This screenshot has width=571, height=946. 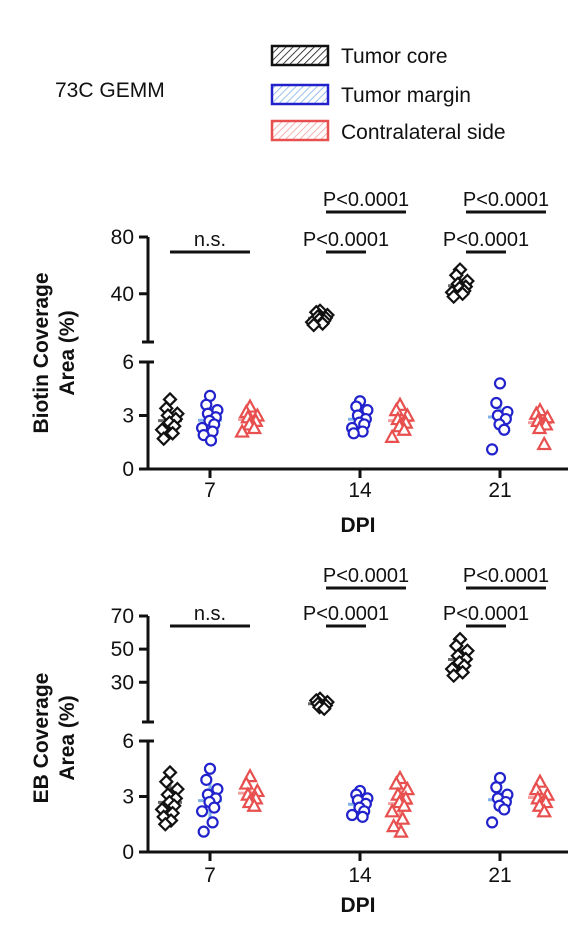 I want to click on legend-item-core: Tumor core, so click(x=359, y=56).